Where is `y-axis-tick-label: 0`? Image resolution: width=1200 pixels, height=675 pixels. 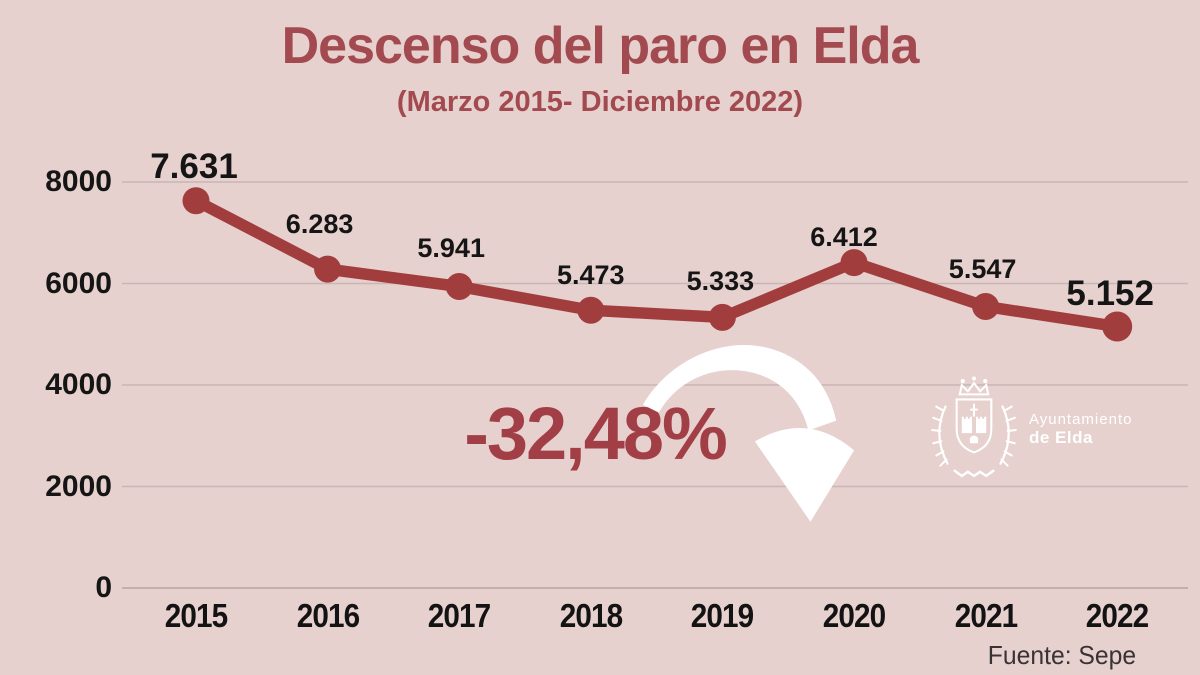
y-axis-tick-label: 0 is located at coordinates (103, 587).